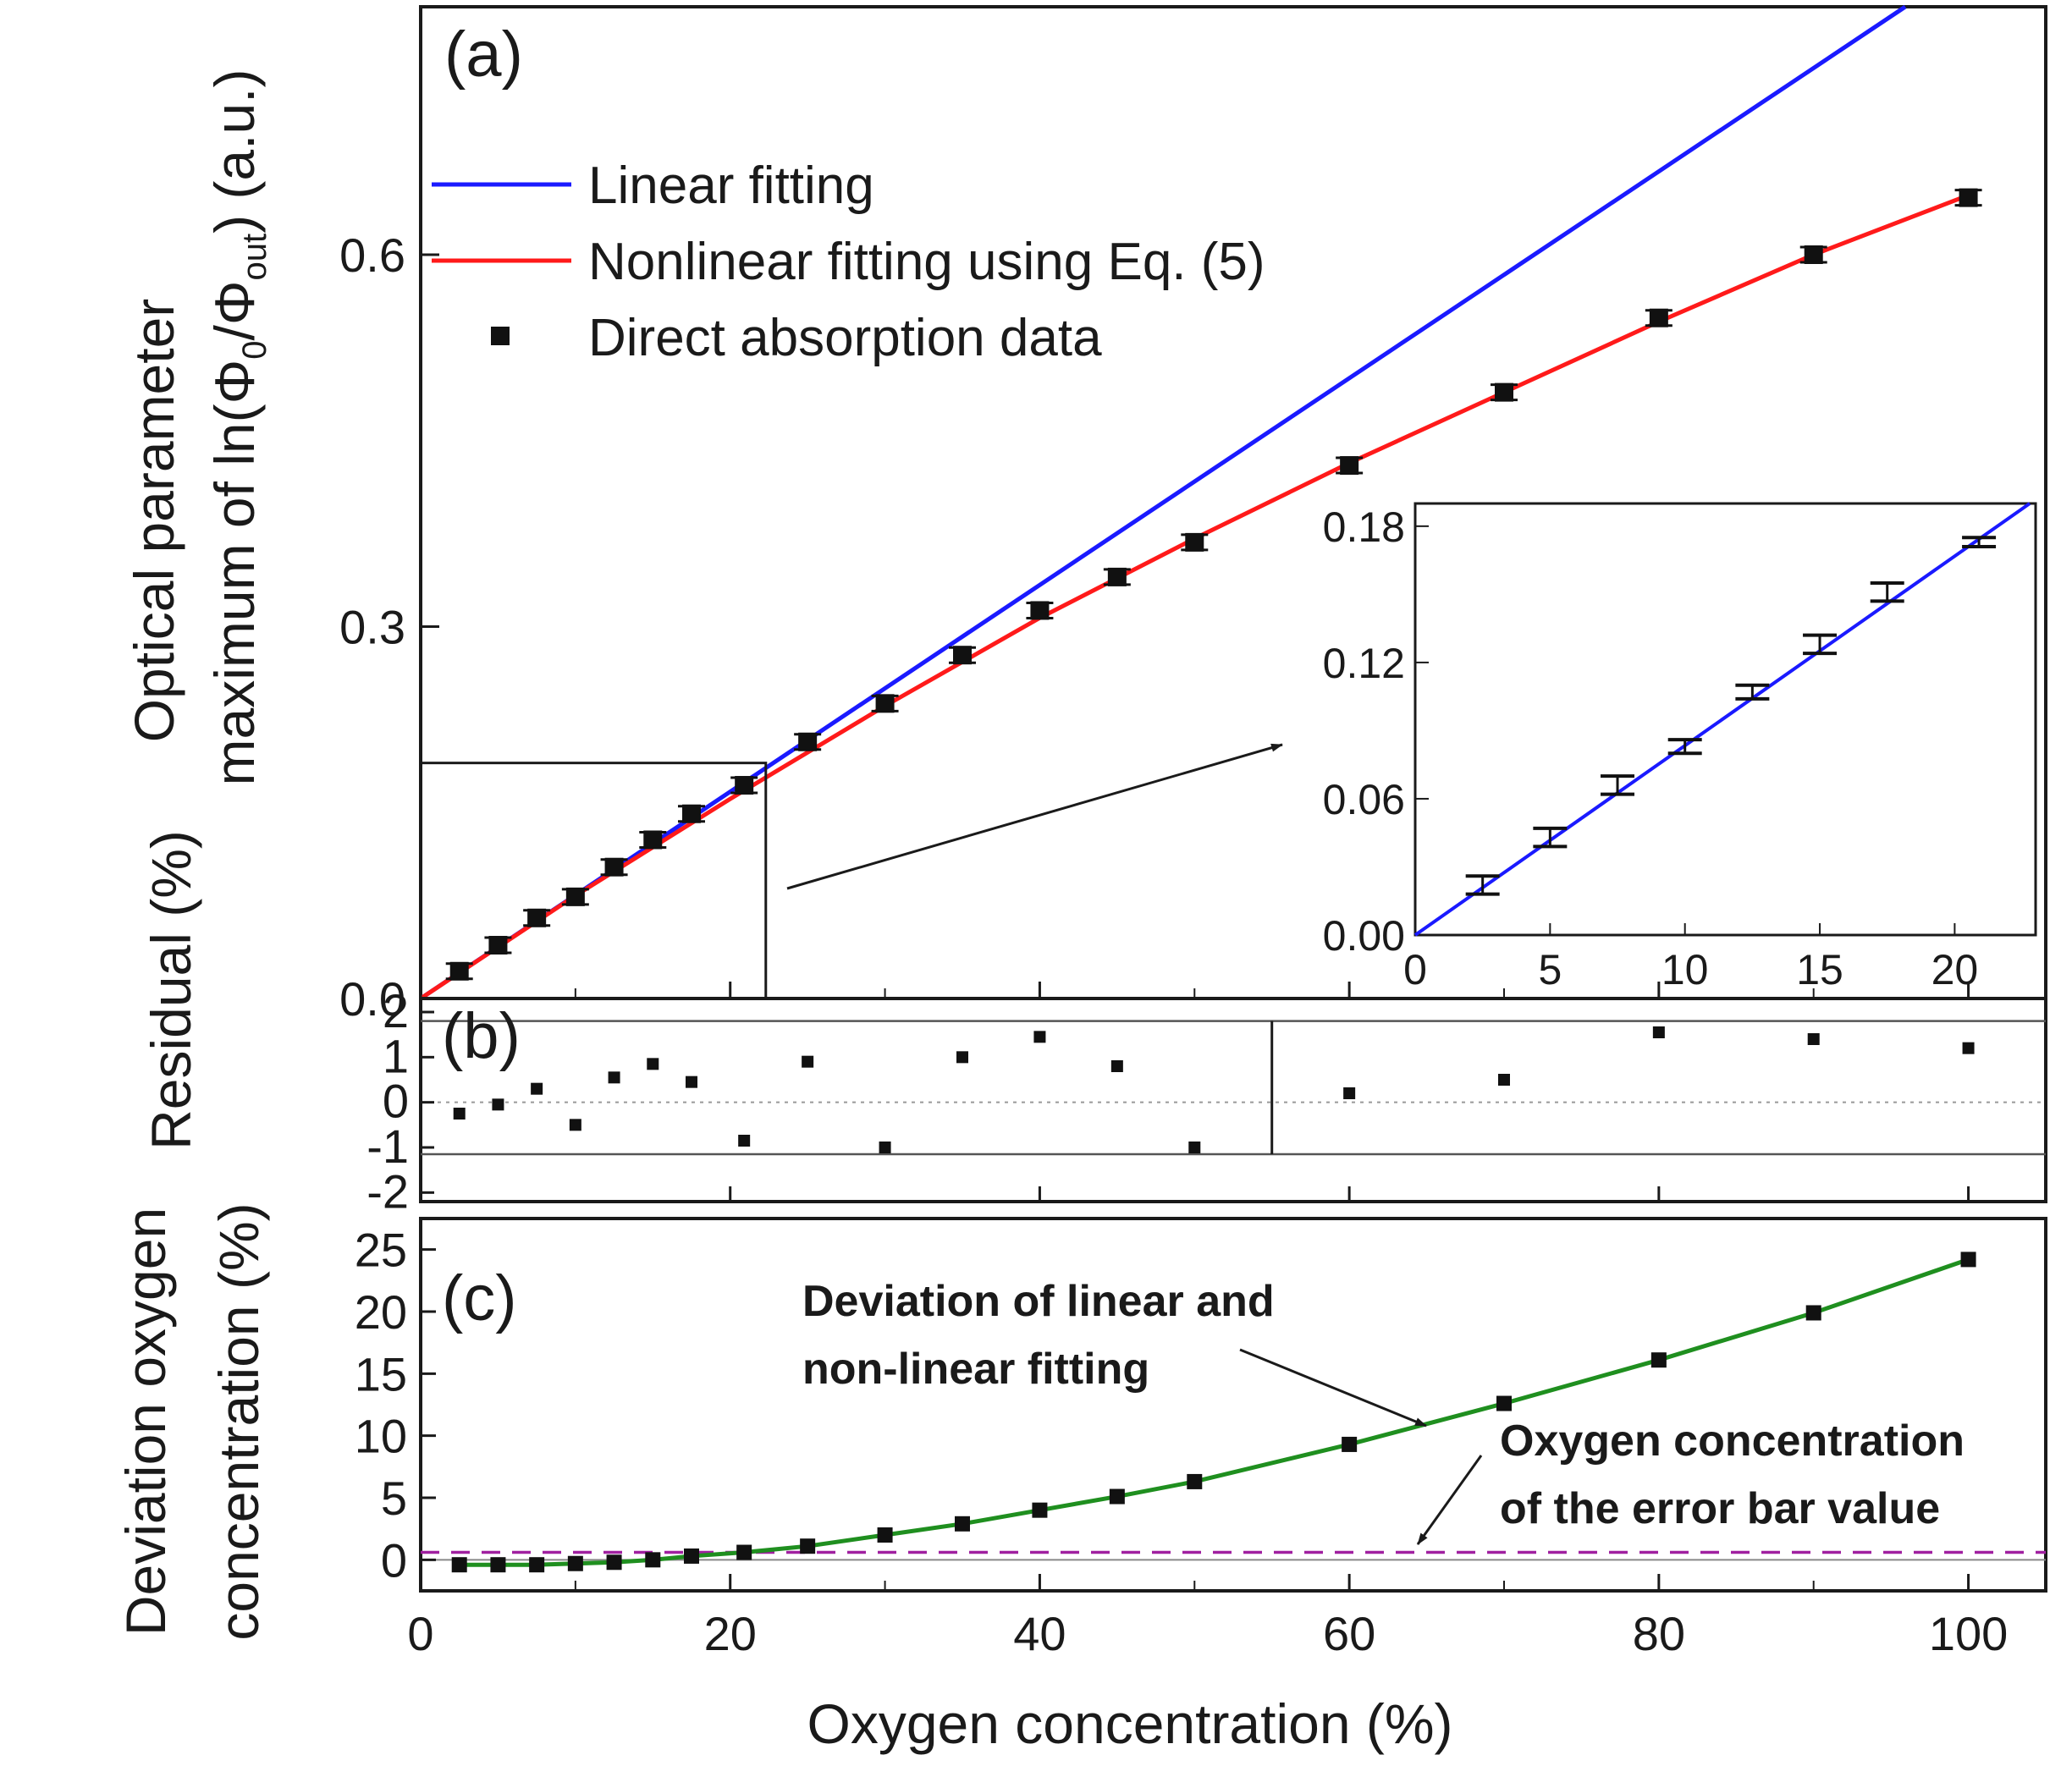  Describe the element at coordinates (396, 1055) in the screenshot. I see `panel-b-ytick-label: 1` at that location.